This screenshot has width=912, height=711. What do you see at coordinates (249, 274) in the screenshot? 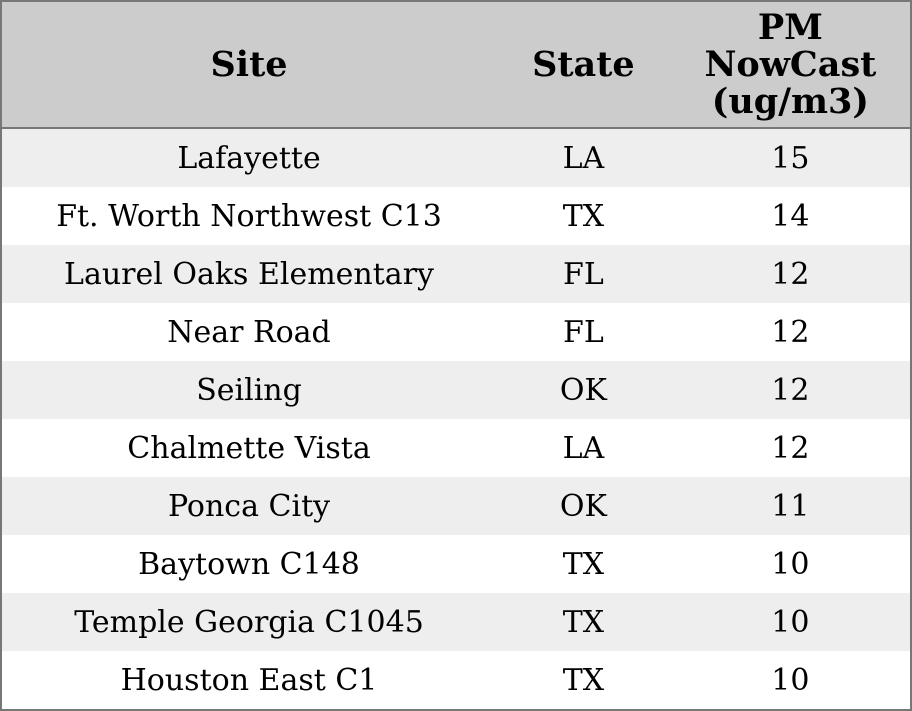
I see `site-cell: Laurel Oaks Elementary` at bounding box center [249, 274].